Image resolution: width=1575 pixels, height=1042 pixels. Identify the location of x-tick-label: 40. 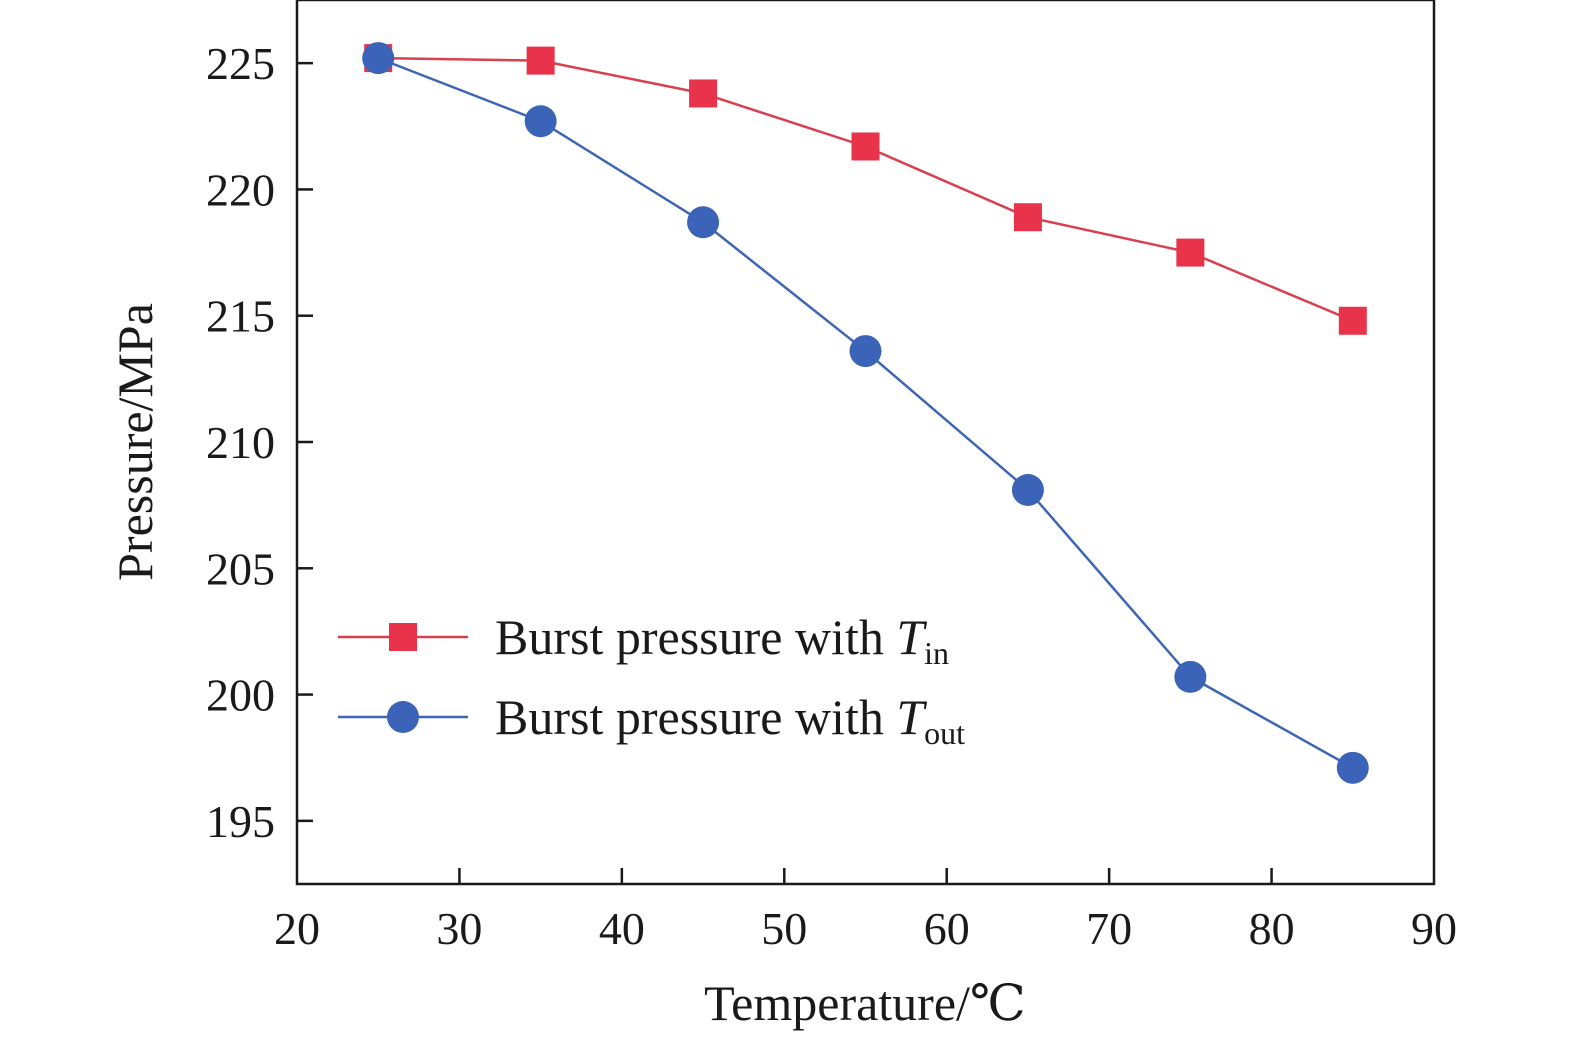
(622, 928).